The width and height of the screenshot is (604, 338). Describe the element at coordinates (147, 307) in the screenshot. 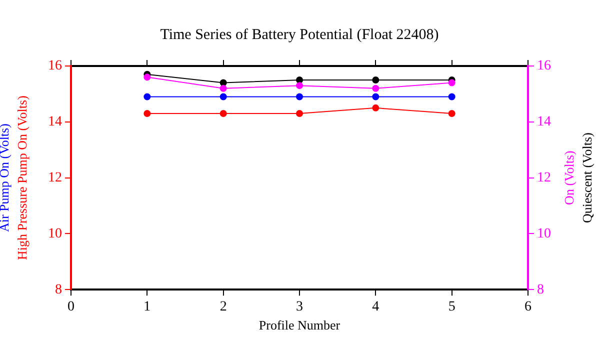

I see `x-tick-label: 1` at that location.